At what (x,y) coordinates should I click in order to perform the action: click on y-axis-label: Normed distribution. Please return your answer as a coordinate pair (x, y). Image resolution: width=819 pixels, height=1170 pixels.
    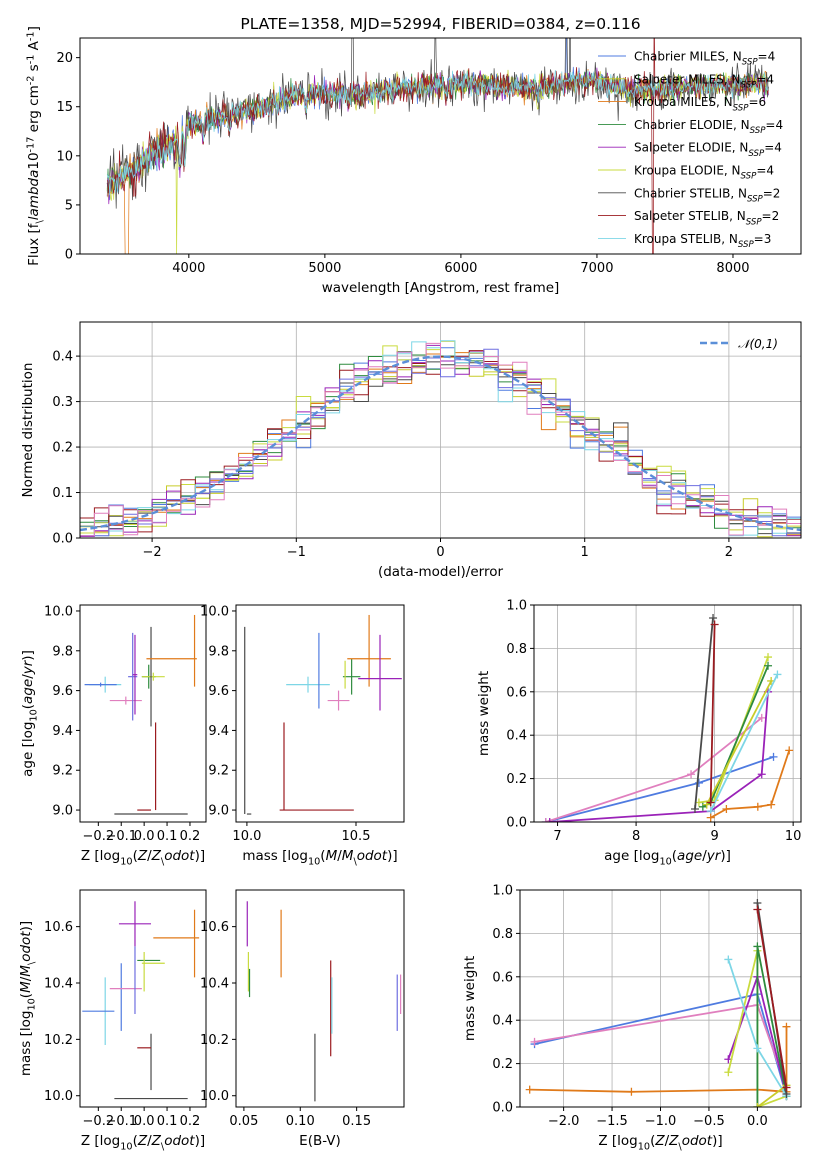
    Looking at the image, I should click on (28, 430).